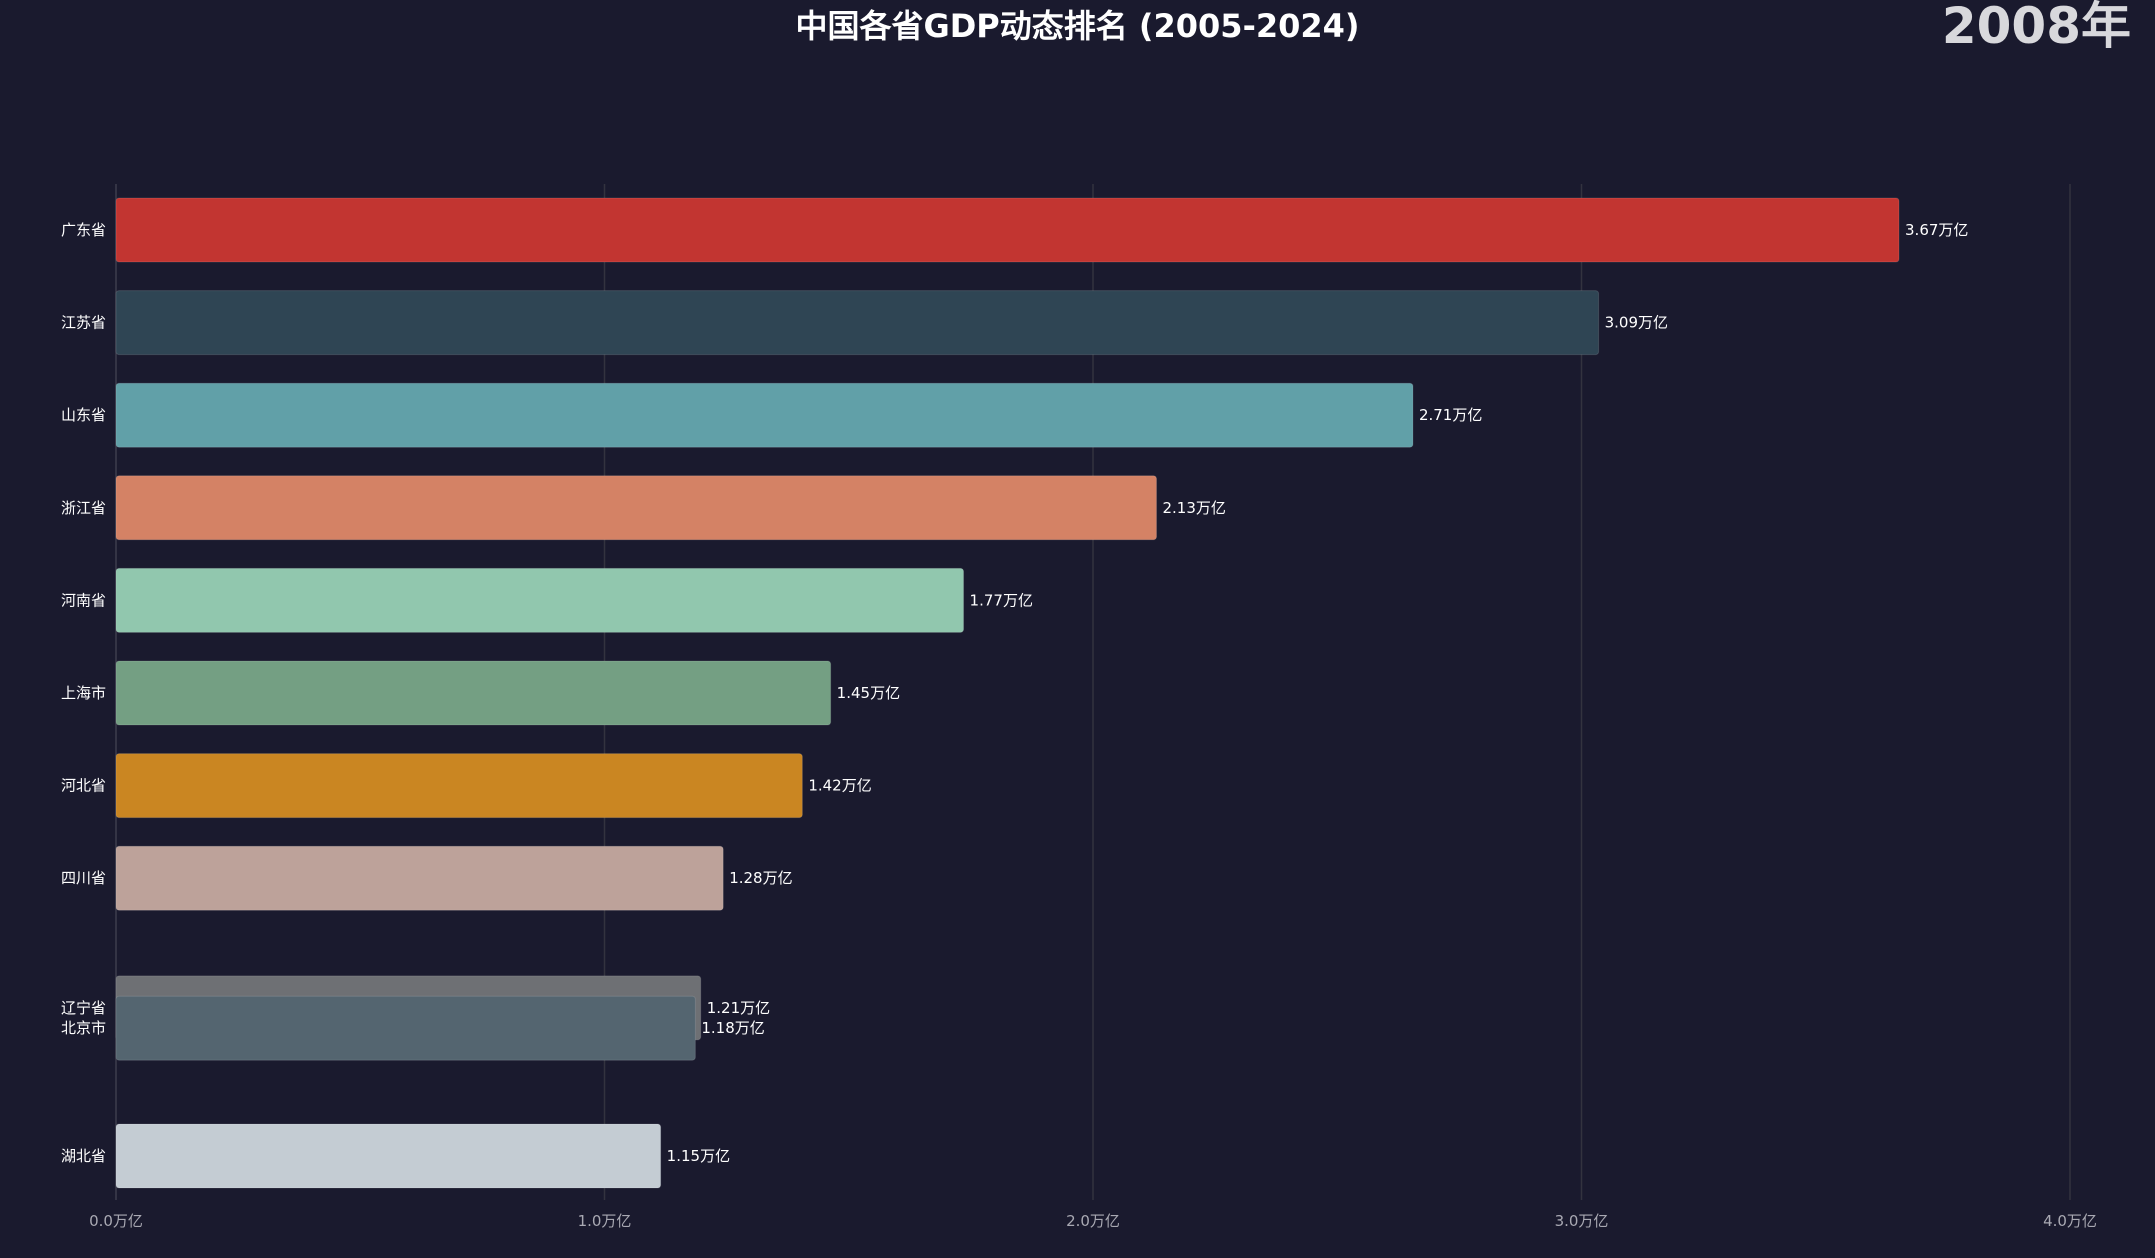 The image size is (2155, 1258). Describe the element at coordinates (83, 1008) in the screenshot. I see `category-label-辽宁省: 辽宁省` at that location.